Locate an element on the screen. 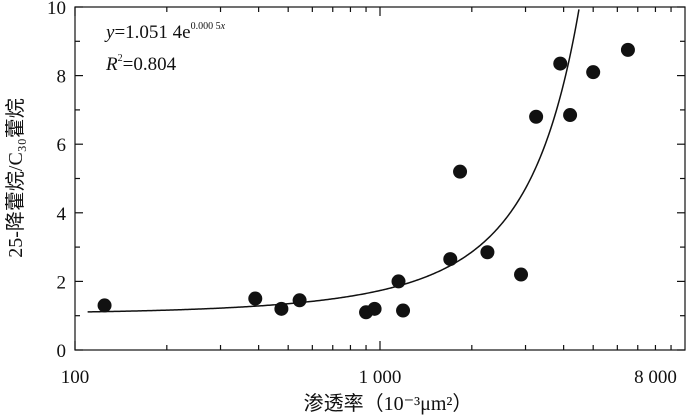 The image size is (700, 420). y-tick-label: 2 is located at coordinates (62, 282).